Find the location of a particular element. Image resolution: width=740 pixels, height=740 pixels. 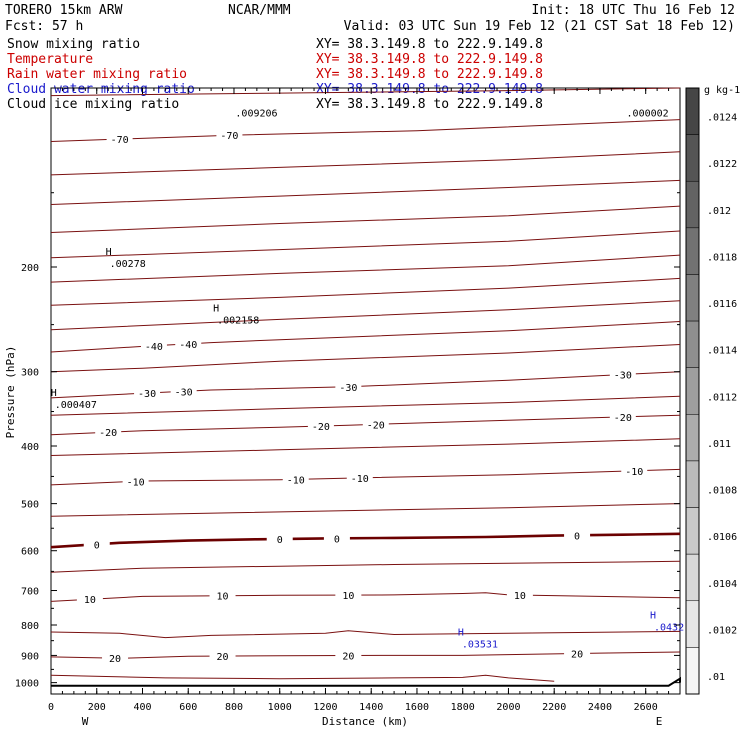

y-tick-label: 600 is located at coordinates (30, 552).